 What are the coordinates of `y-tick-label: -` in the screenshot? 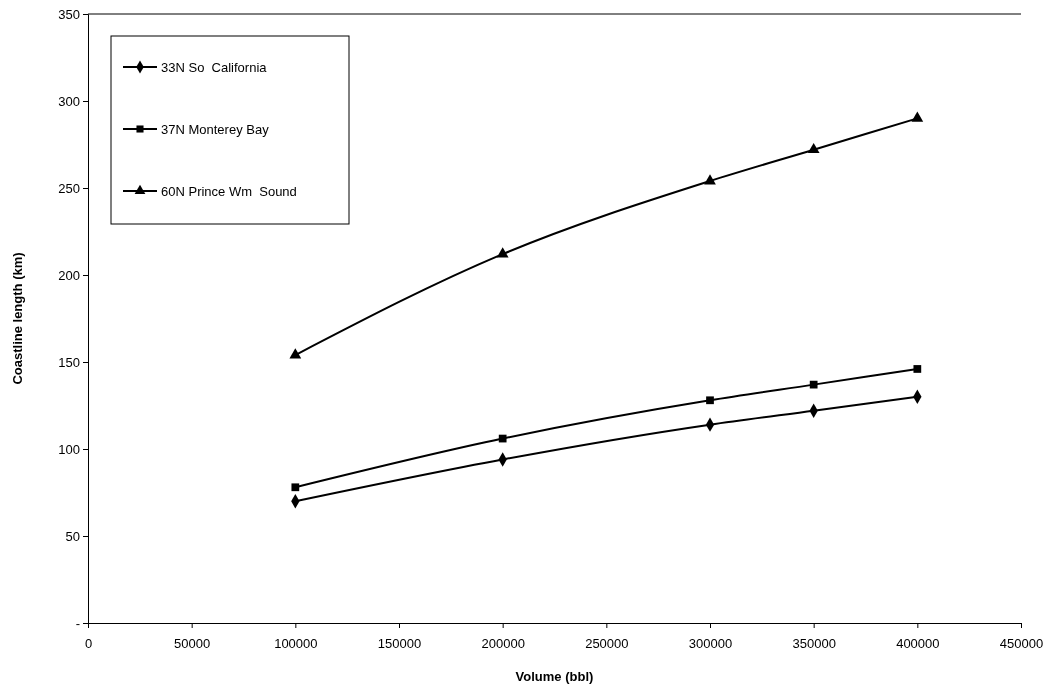 It's located at (77, 623).